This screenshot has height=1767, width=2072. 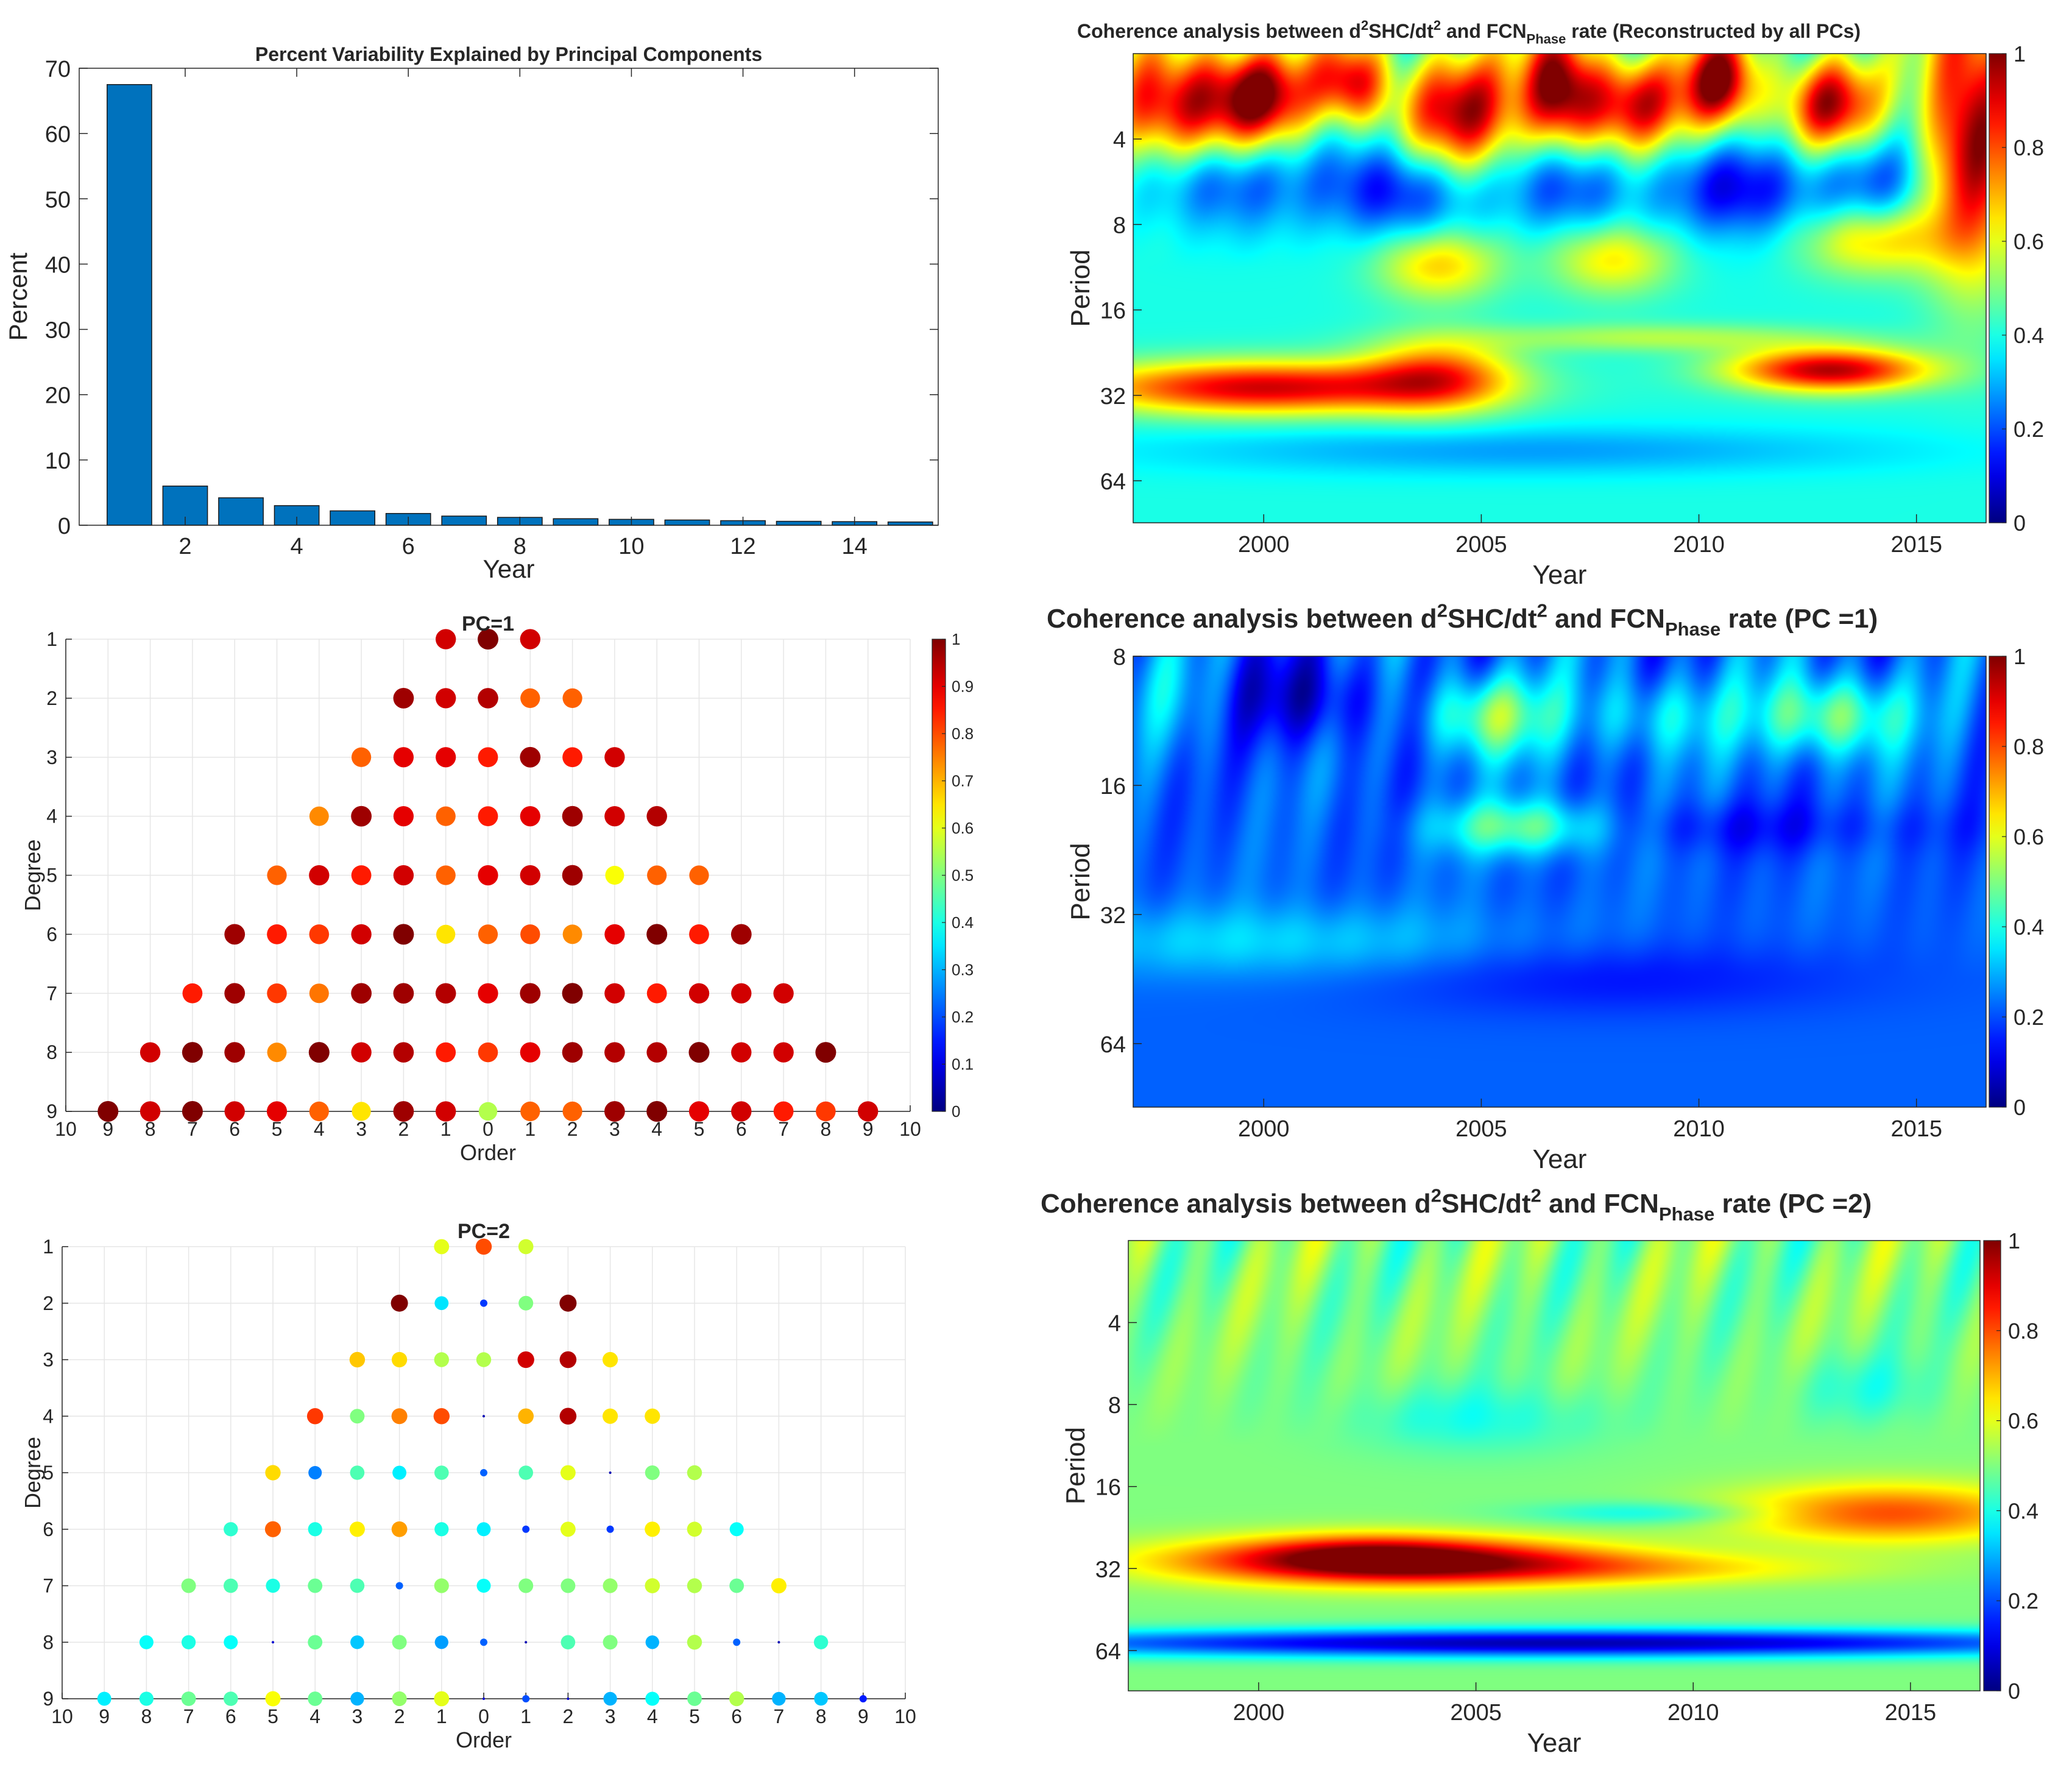 What do you see at coordinates (610, 1529) in the screenshot?
I see `dot-d6-m3` at bounding box center [610, 1529].